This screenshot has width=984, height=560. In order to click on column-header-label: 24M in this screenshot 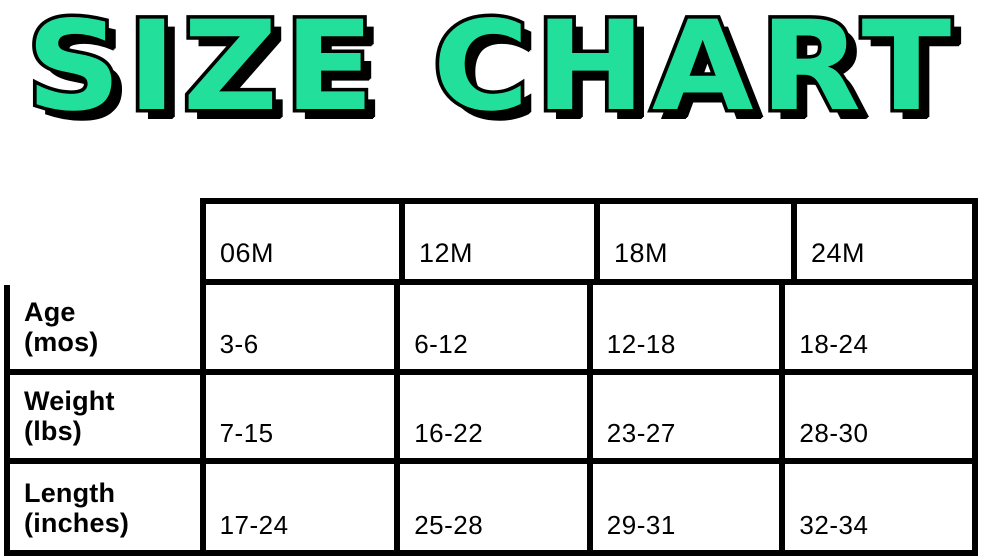, I will do `click(838, 253)`.